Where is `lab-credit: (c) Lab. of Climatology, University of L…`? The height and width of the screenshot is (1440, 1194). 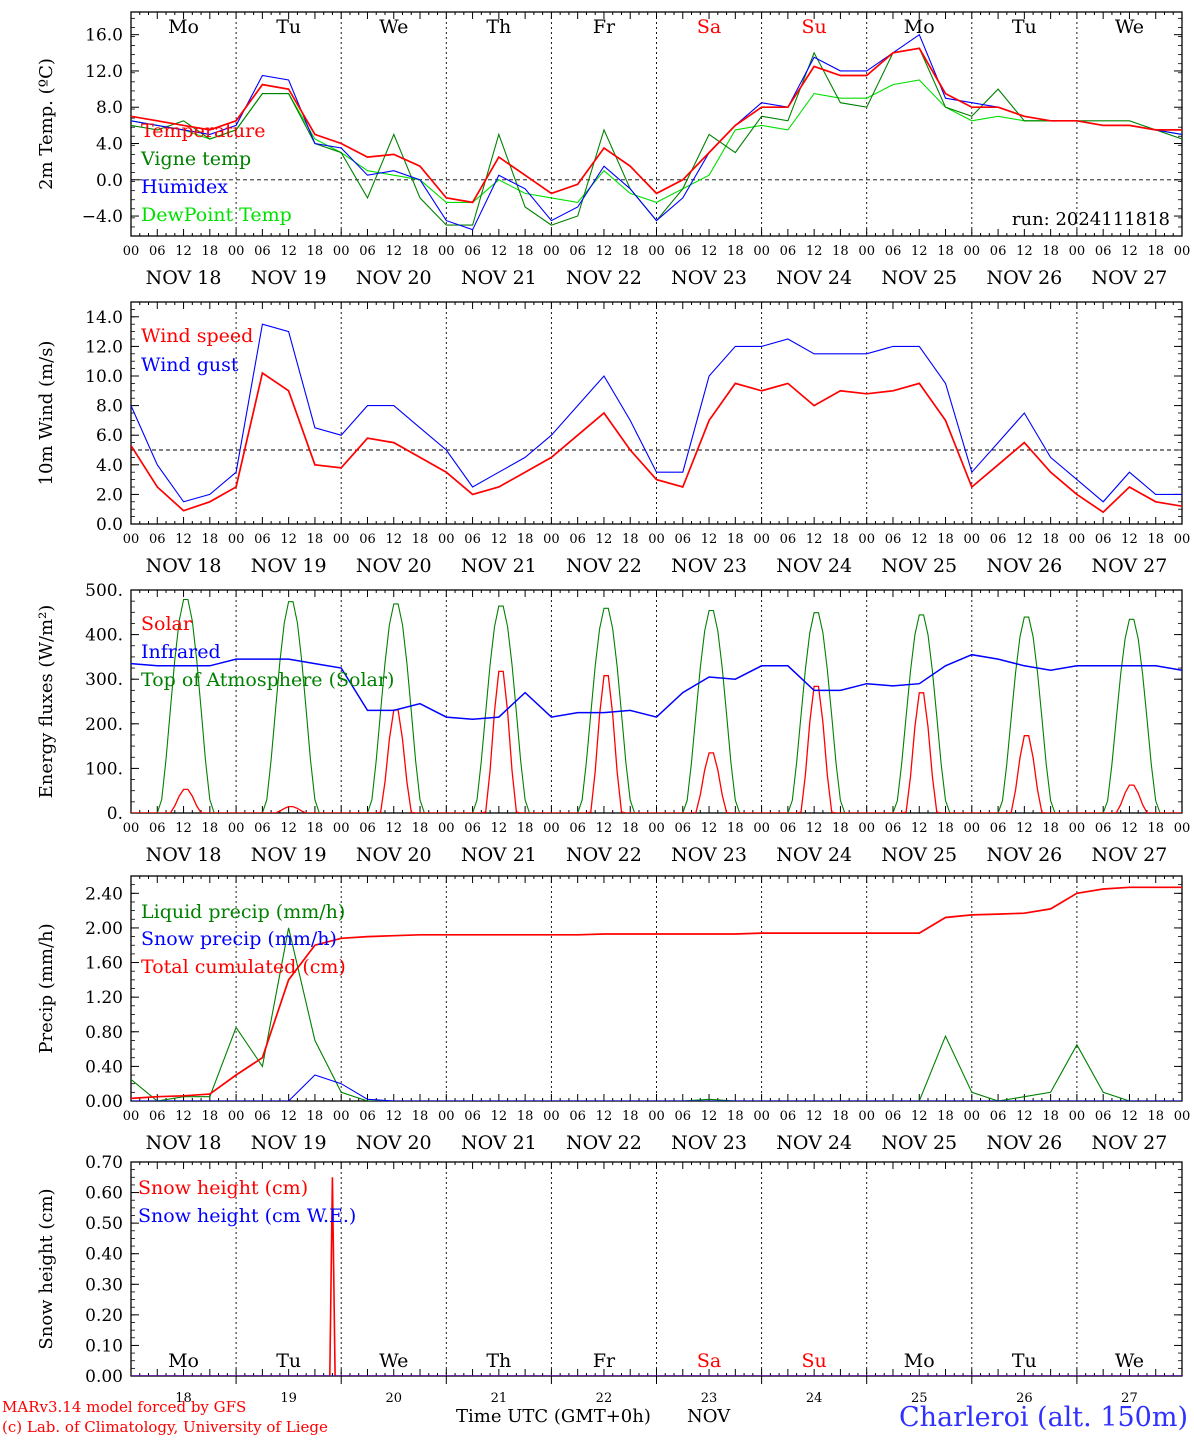
lab-credit: (c) Lab. of Climatology, University of L… is located at coordinates (165, 1427).